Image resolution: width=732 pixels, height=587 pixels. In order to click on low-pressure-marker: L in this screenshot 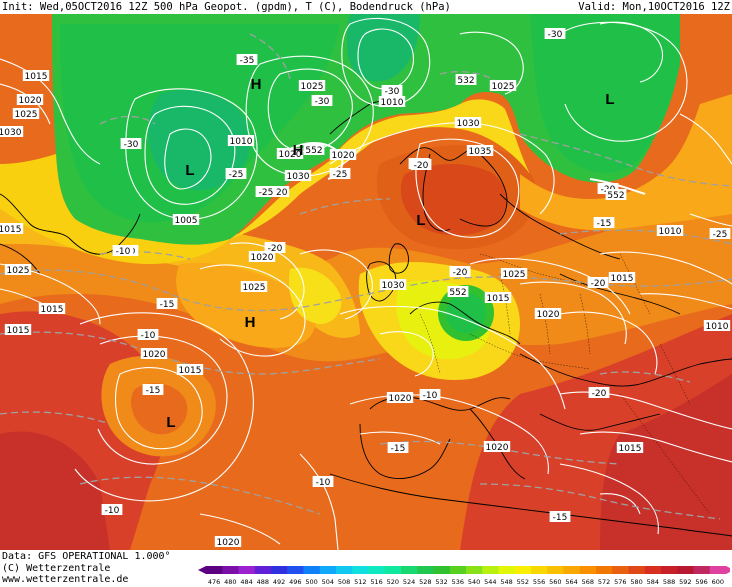, I will do `click(189, 170)`.